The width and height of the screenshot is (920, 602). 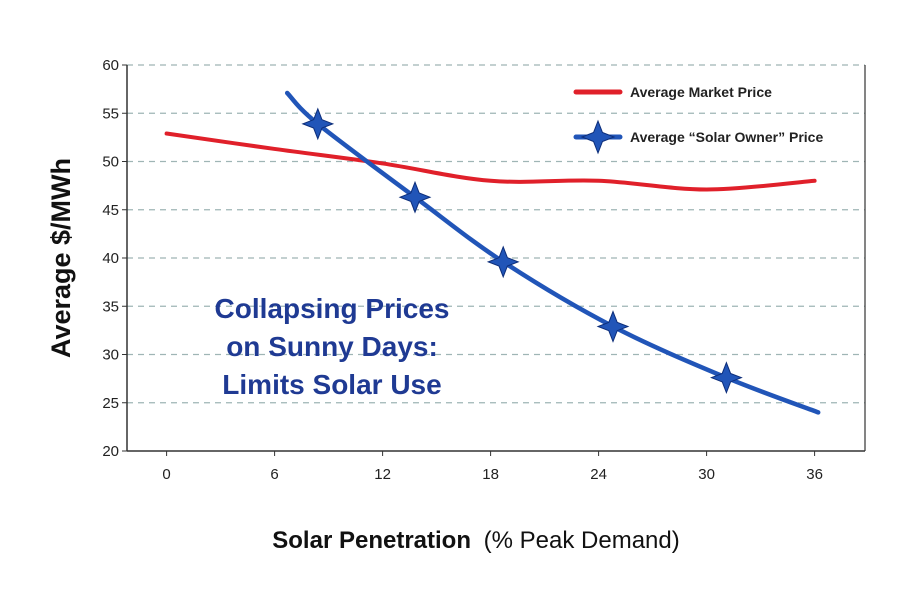 I want to click on annotation-line: Collapsing Prices, so click(x=332, y=308).